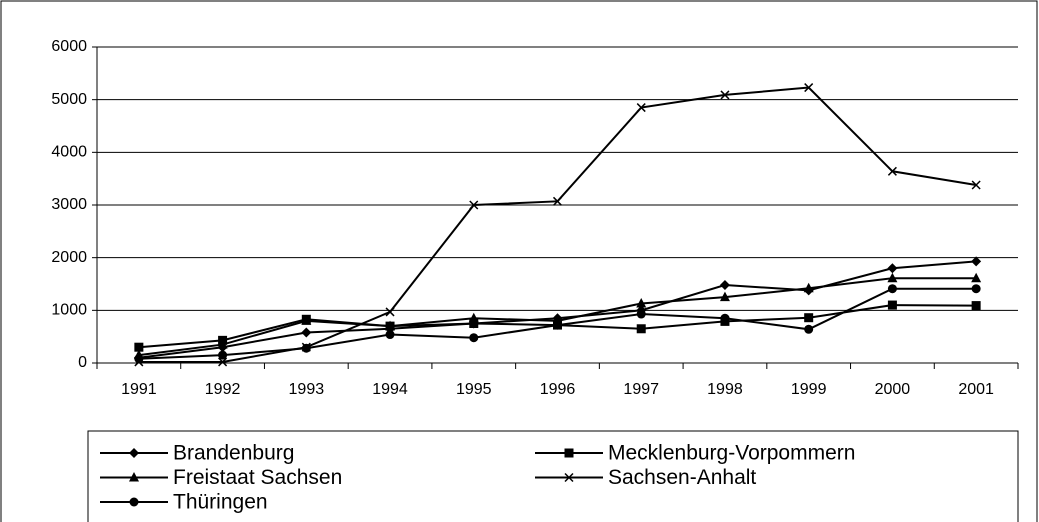 This screenshot has height=522, width=1039. I want to click on y-tick-label: 1000, so click(69, 310).